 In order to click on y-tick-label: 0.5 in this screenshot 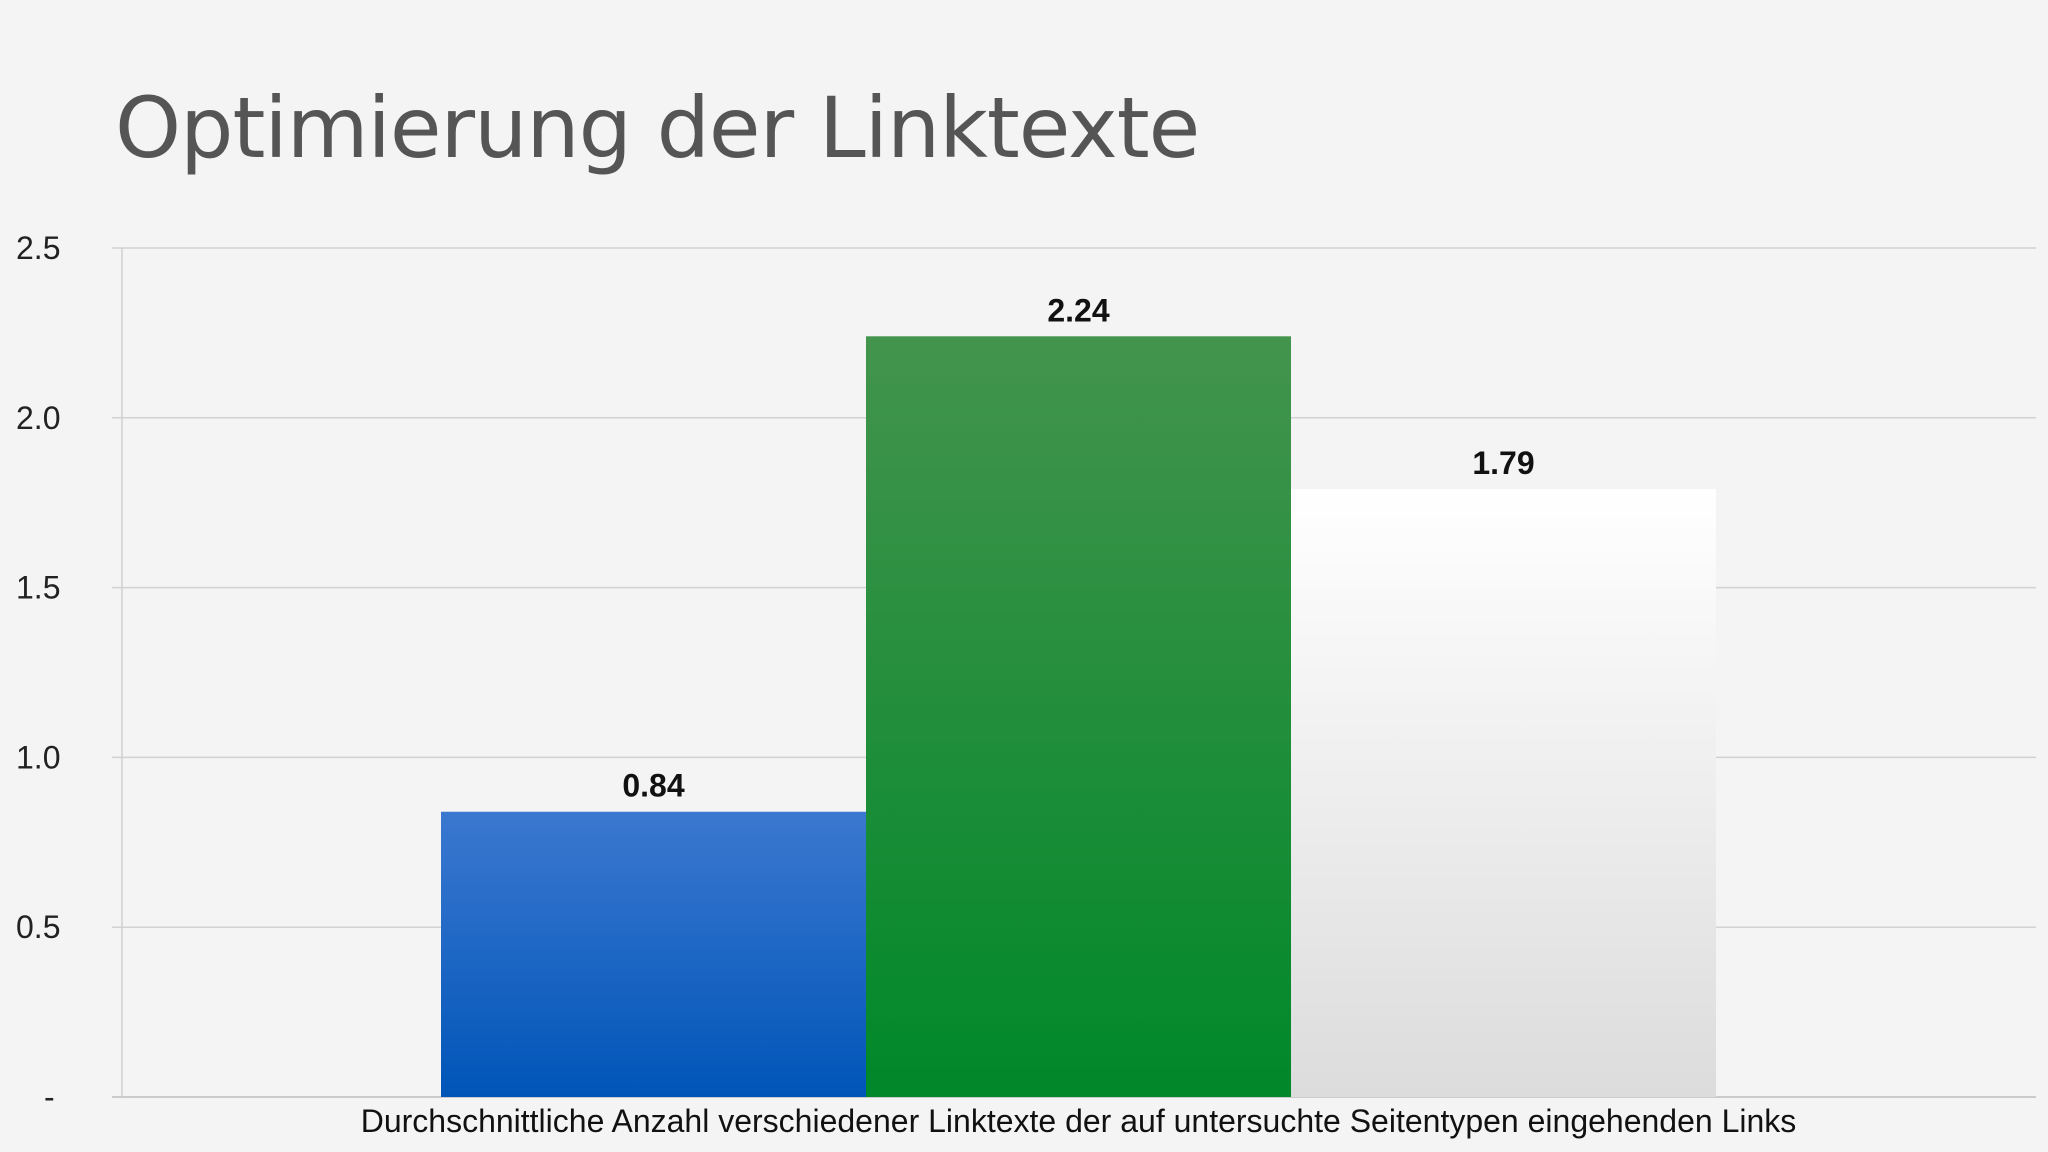, I will do `click(38, 927)`.